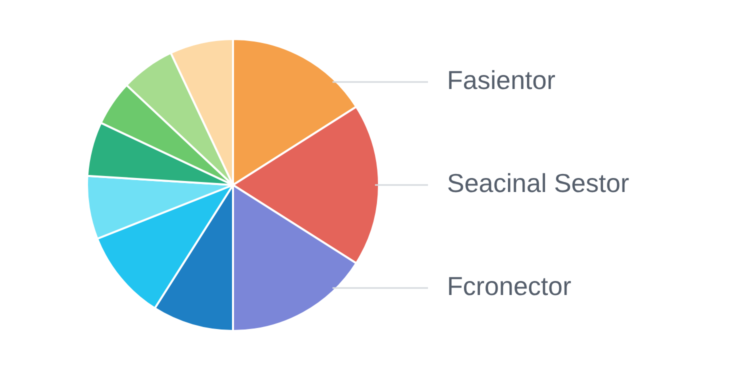  I want to click on slice-label: Fcronector, so click(509, 286).